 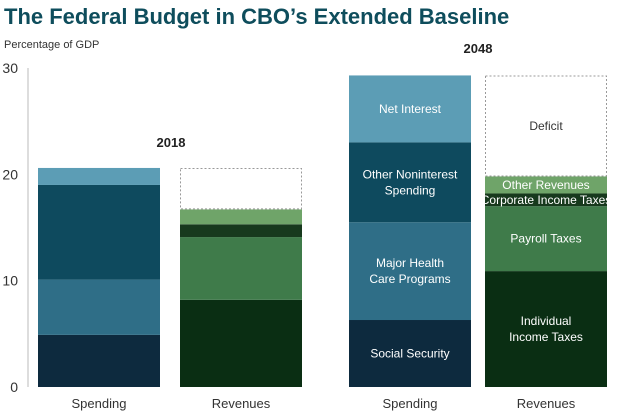 I want to click on bar-segment-2048-spending-major-health-care-programs, so click(x=410, y=271).